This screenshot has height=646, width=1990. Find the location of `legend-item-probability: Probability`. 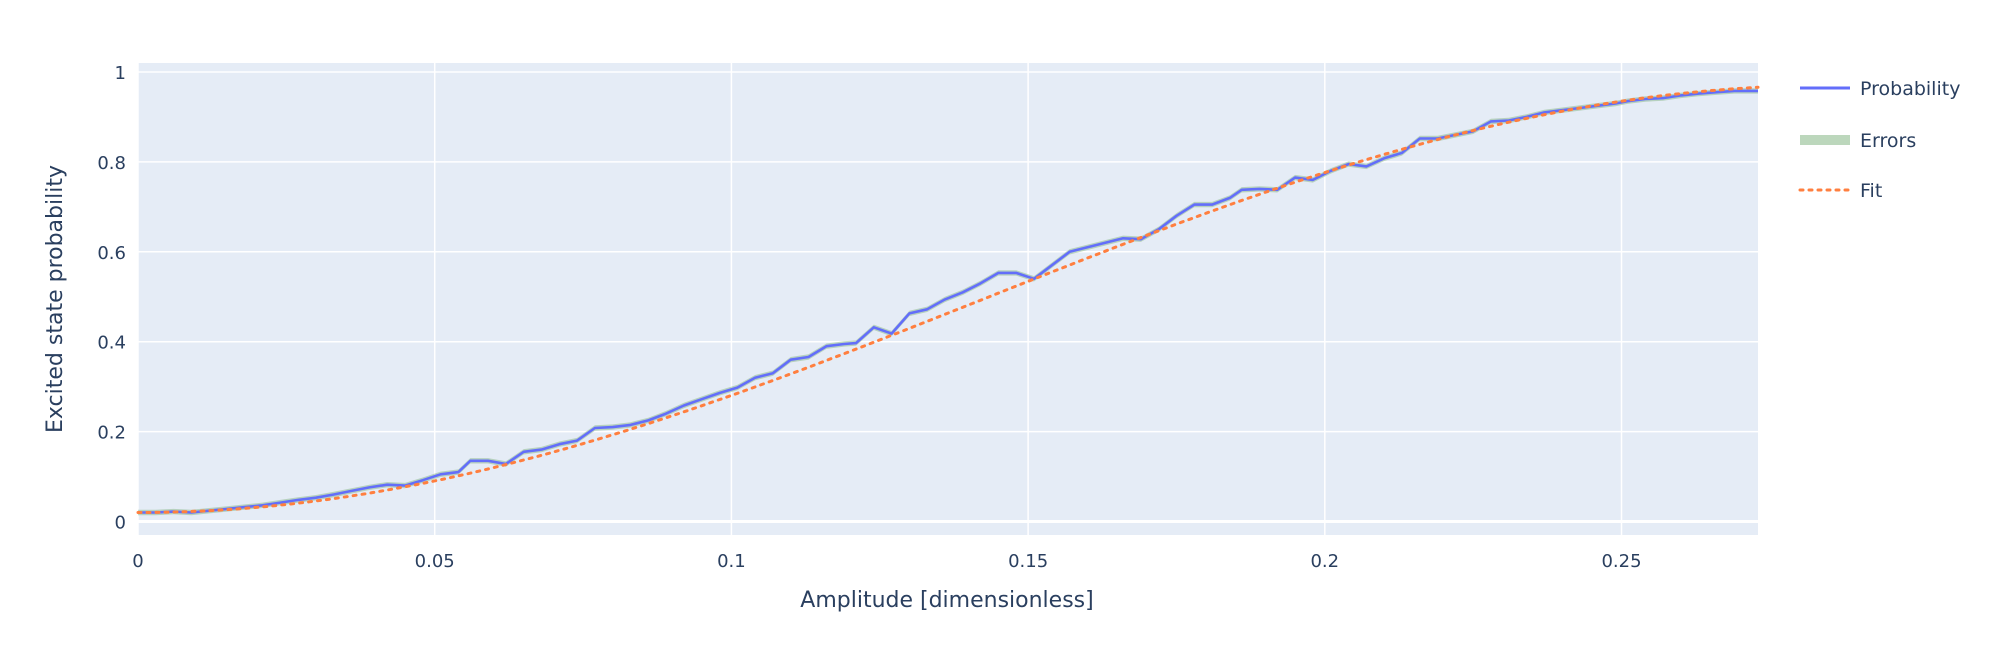

legend-item-probability: Probability is located at coordinates (1880, 89).